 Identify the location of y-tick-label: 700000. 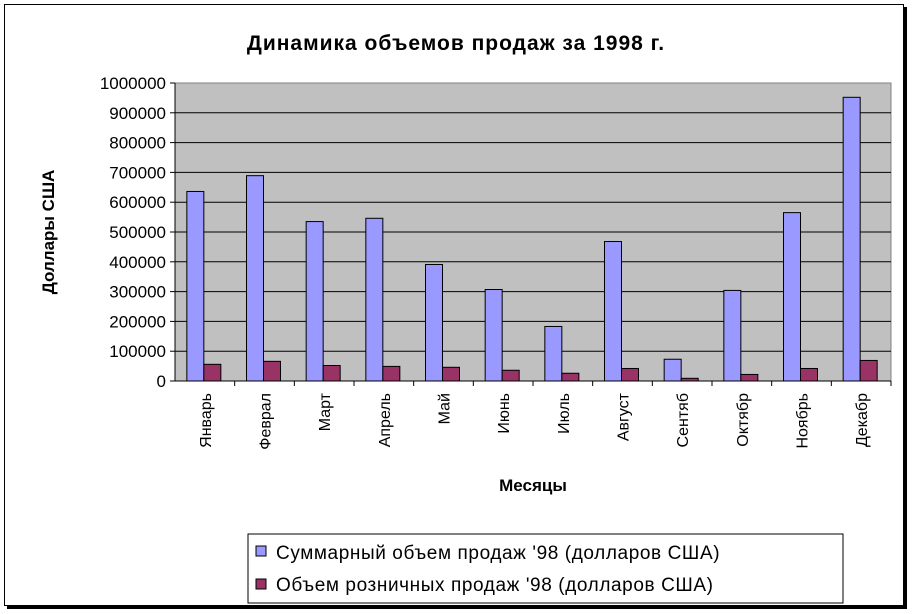
(137, 172).